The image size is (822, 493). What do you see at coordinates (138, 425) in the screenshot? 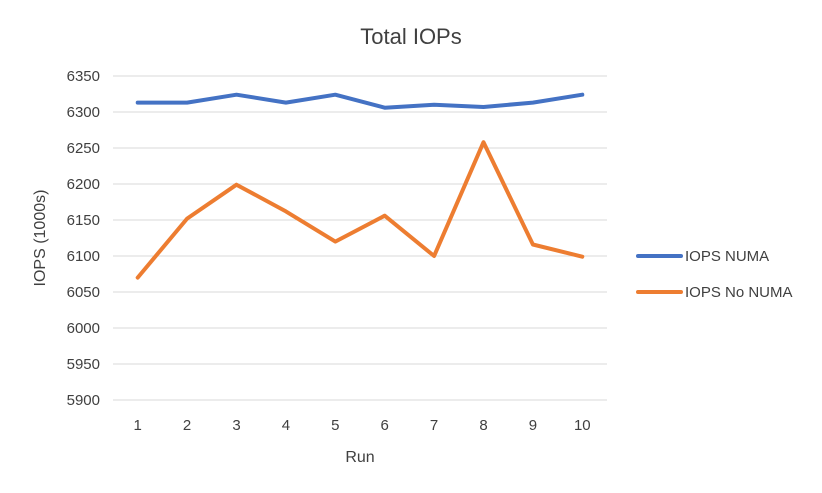
I see `x-tick-label: 1` at bounding box center [138, 425].